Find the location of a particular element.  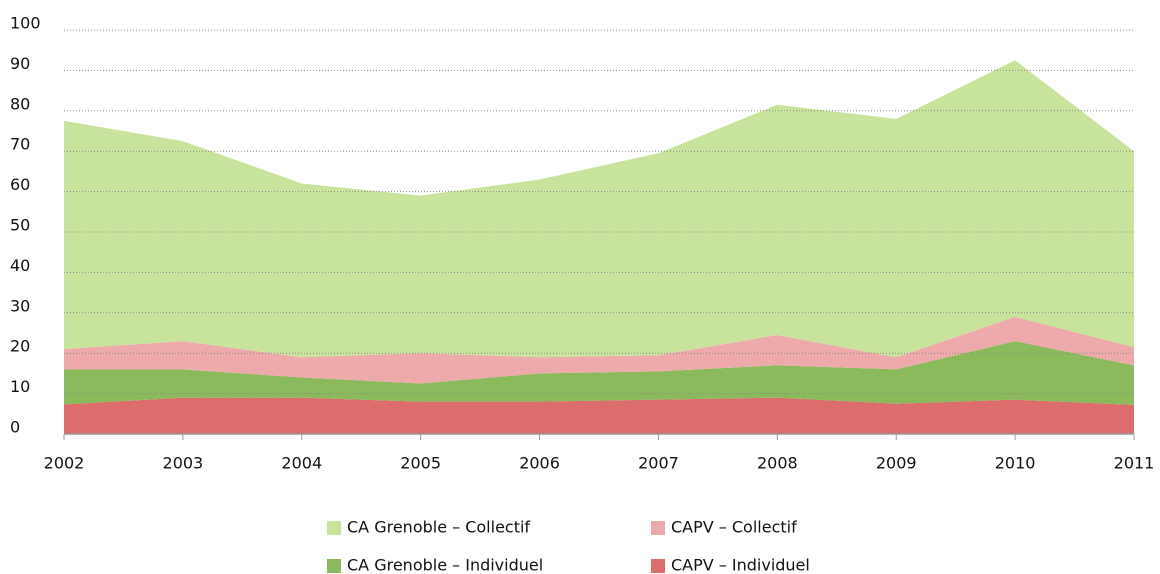

y-tick-label: 70 is located at coordinates (20, 144).